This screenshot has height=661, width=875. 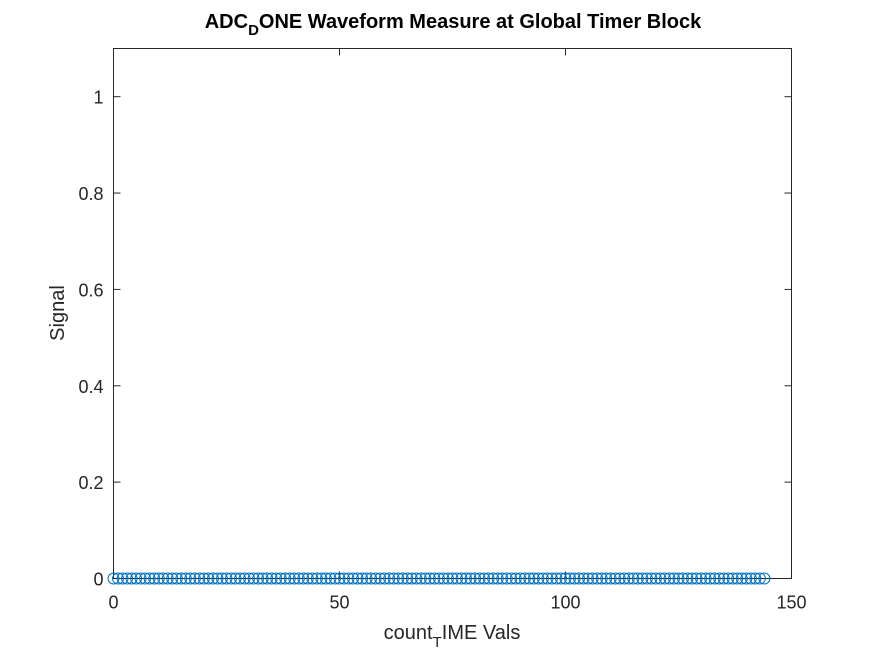 What do you see at coordinates (90, 387) in the screenshot?
I see `y-tick-label: 0.4` at bounding box center [90, 387].